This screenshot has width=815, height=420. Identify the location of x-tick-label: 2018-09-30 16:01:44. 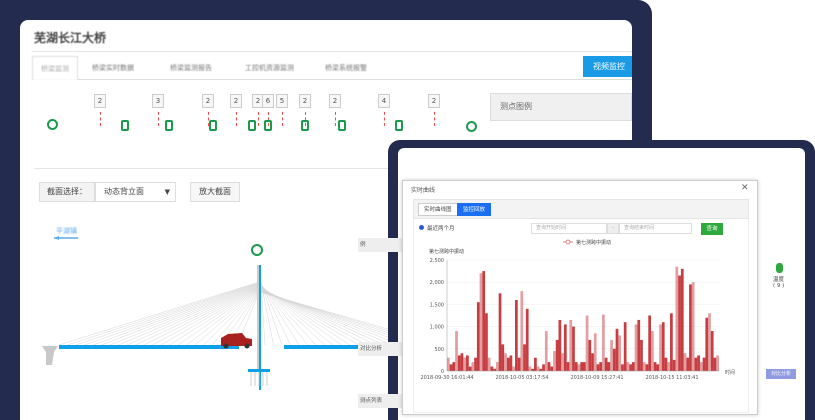
(446, 378).